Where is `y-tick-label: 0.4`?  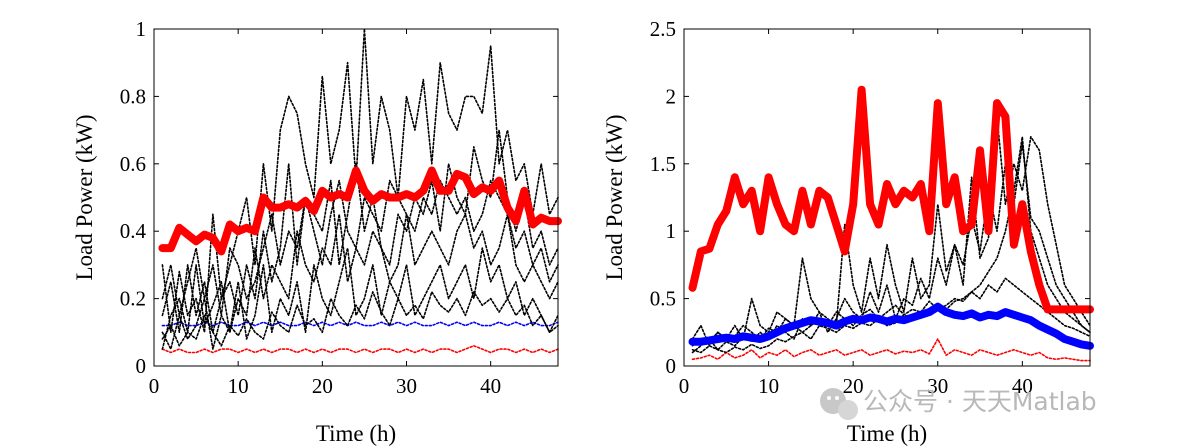 y-tick-label: 0.4 is located at coordinates (133, 231).